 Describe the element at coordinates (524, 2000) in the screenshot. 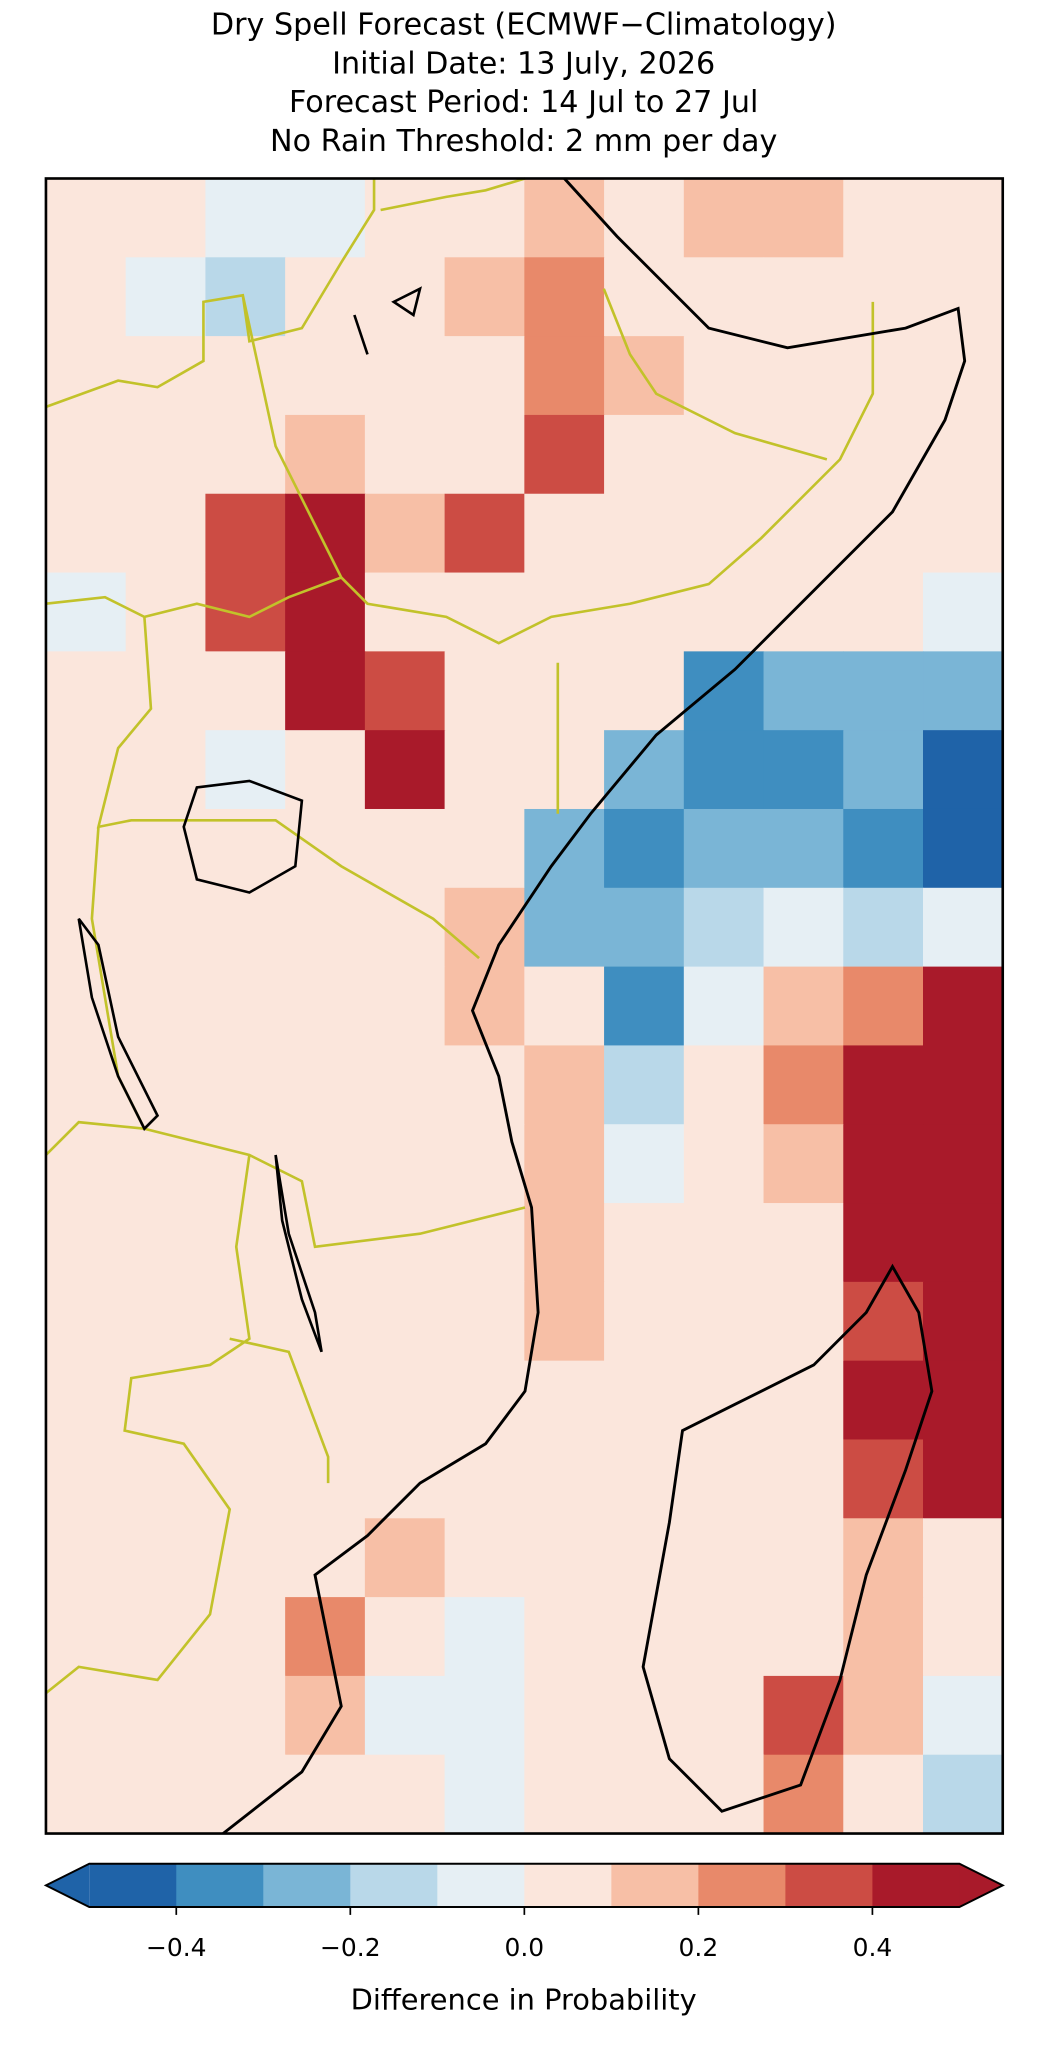

I see `colorbar-label: Difference in Probability` at that location.